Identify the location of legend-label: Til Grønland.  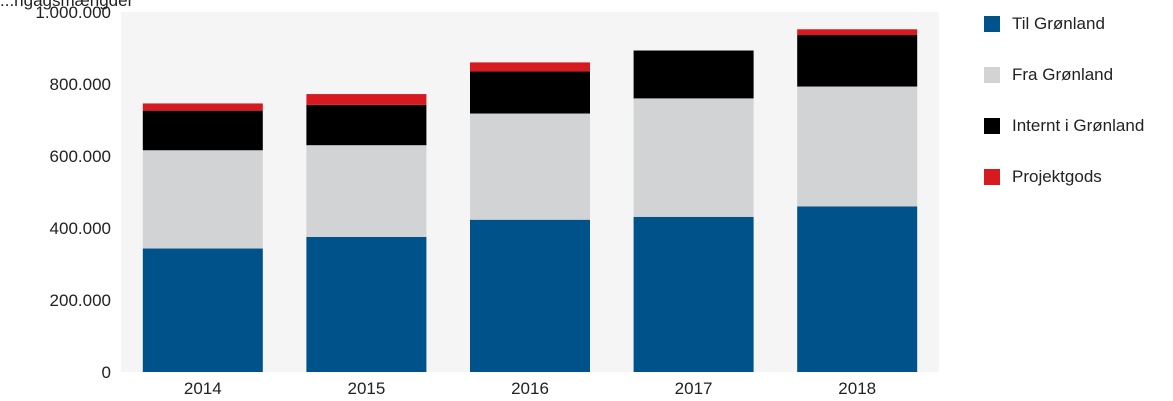
(1058, 23).